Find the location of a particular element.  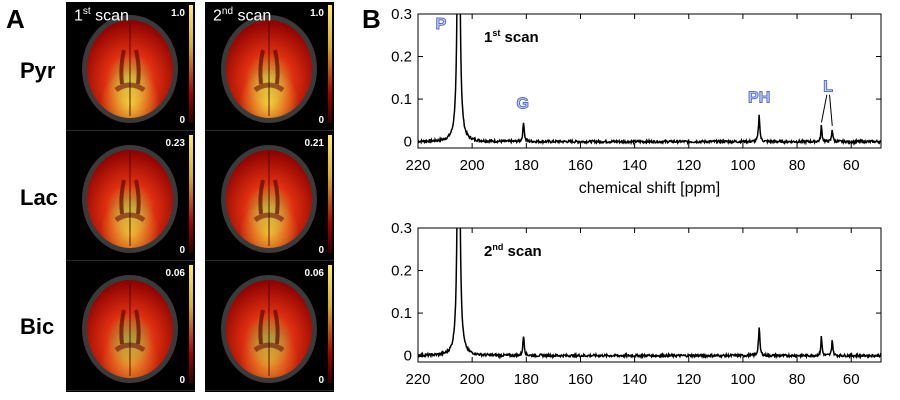

peak-label-p: P is located at coordinates (441, 24).